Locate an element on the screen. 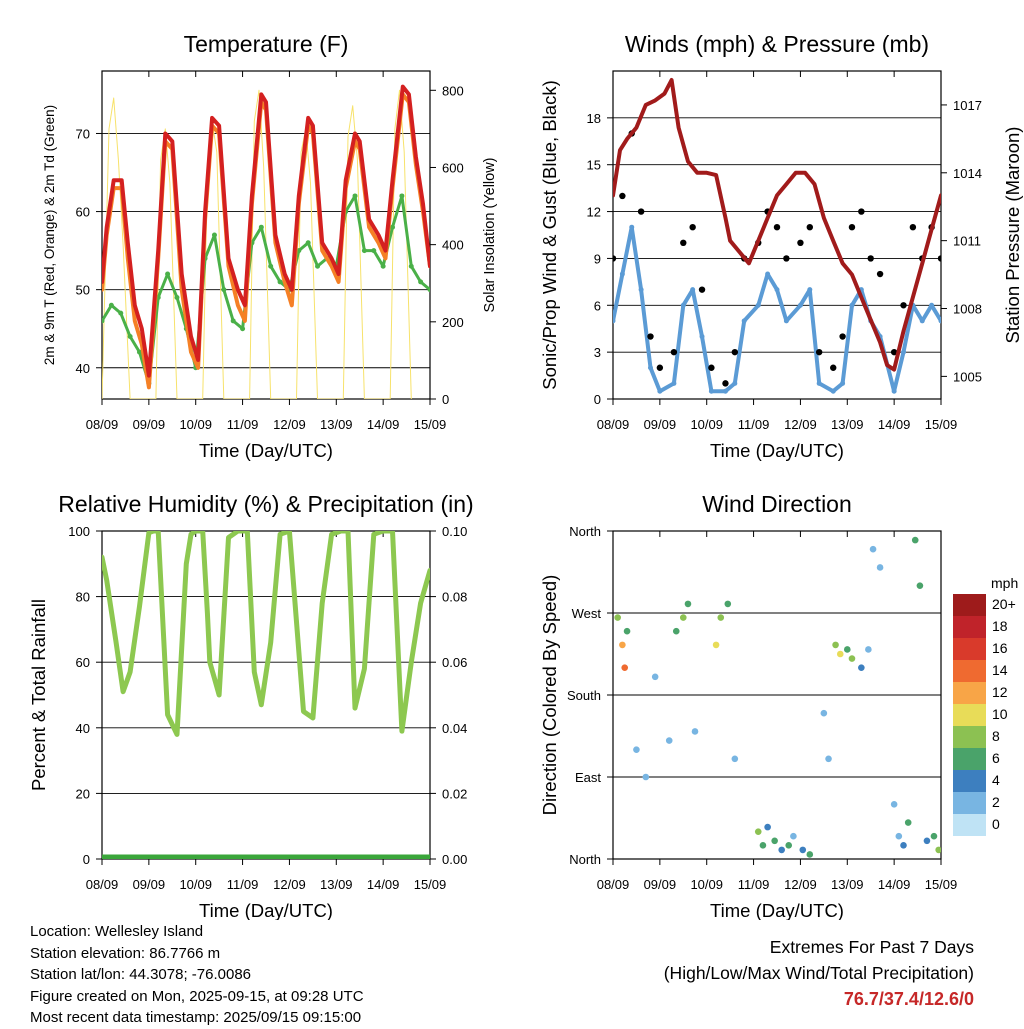 The image size is (1024, 1029). winds-xtick-label: 15/09 is located at coordinates (941, 424).